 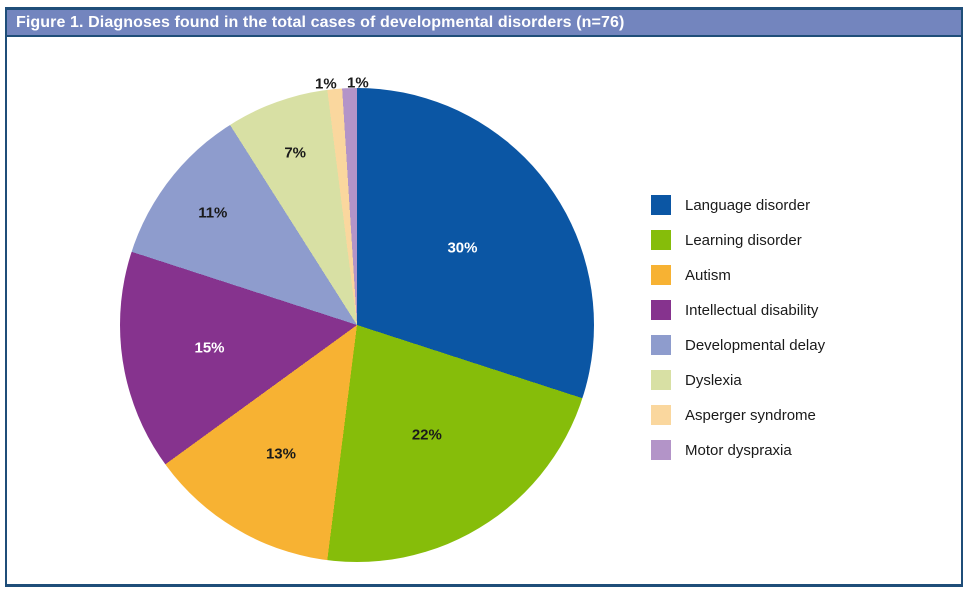 What do you see at coordinates (743, 240) in the screenshot?
I see `legend-label: Learning disorder` at bounding box center [743, 240].